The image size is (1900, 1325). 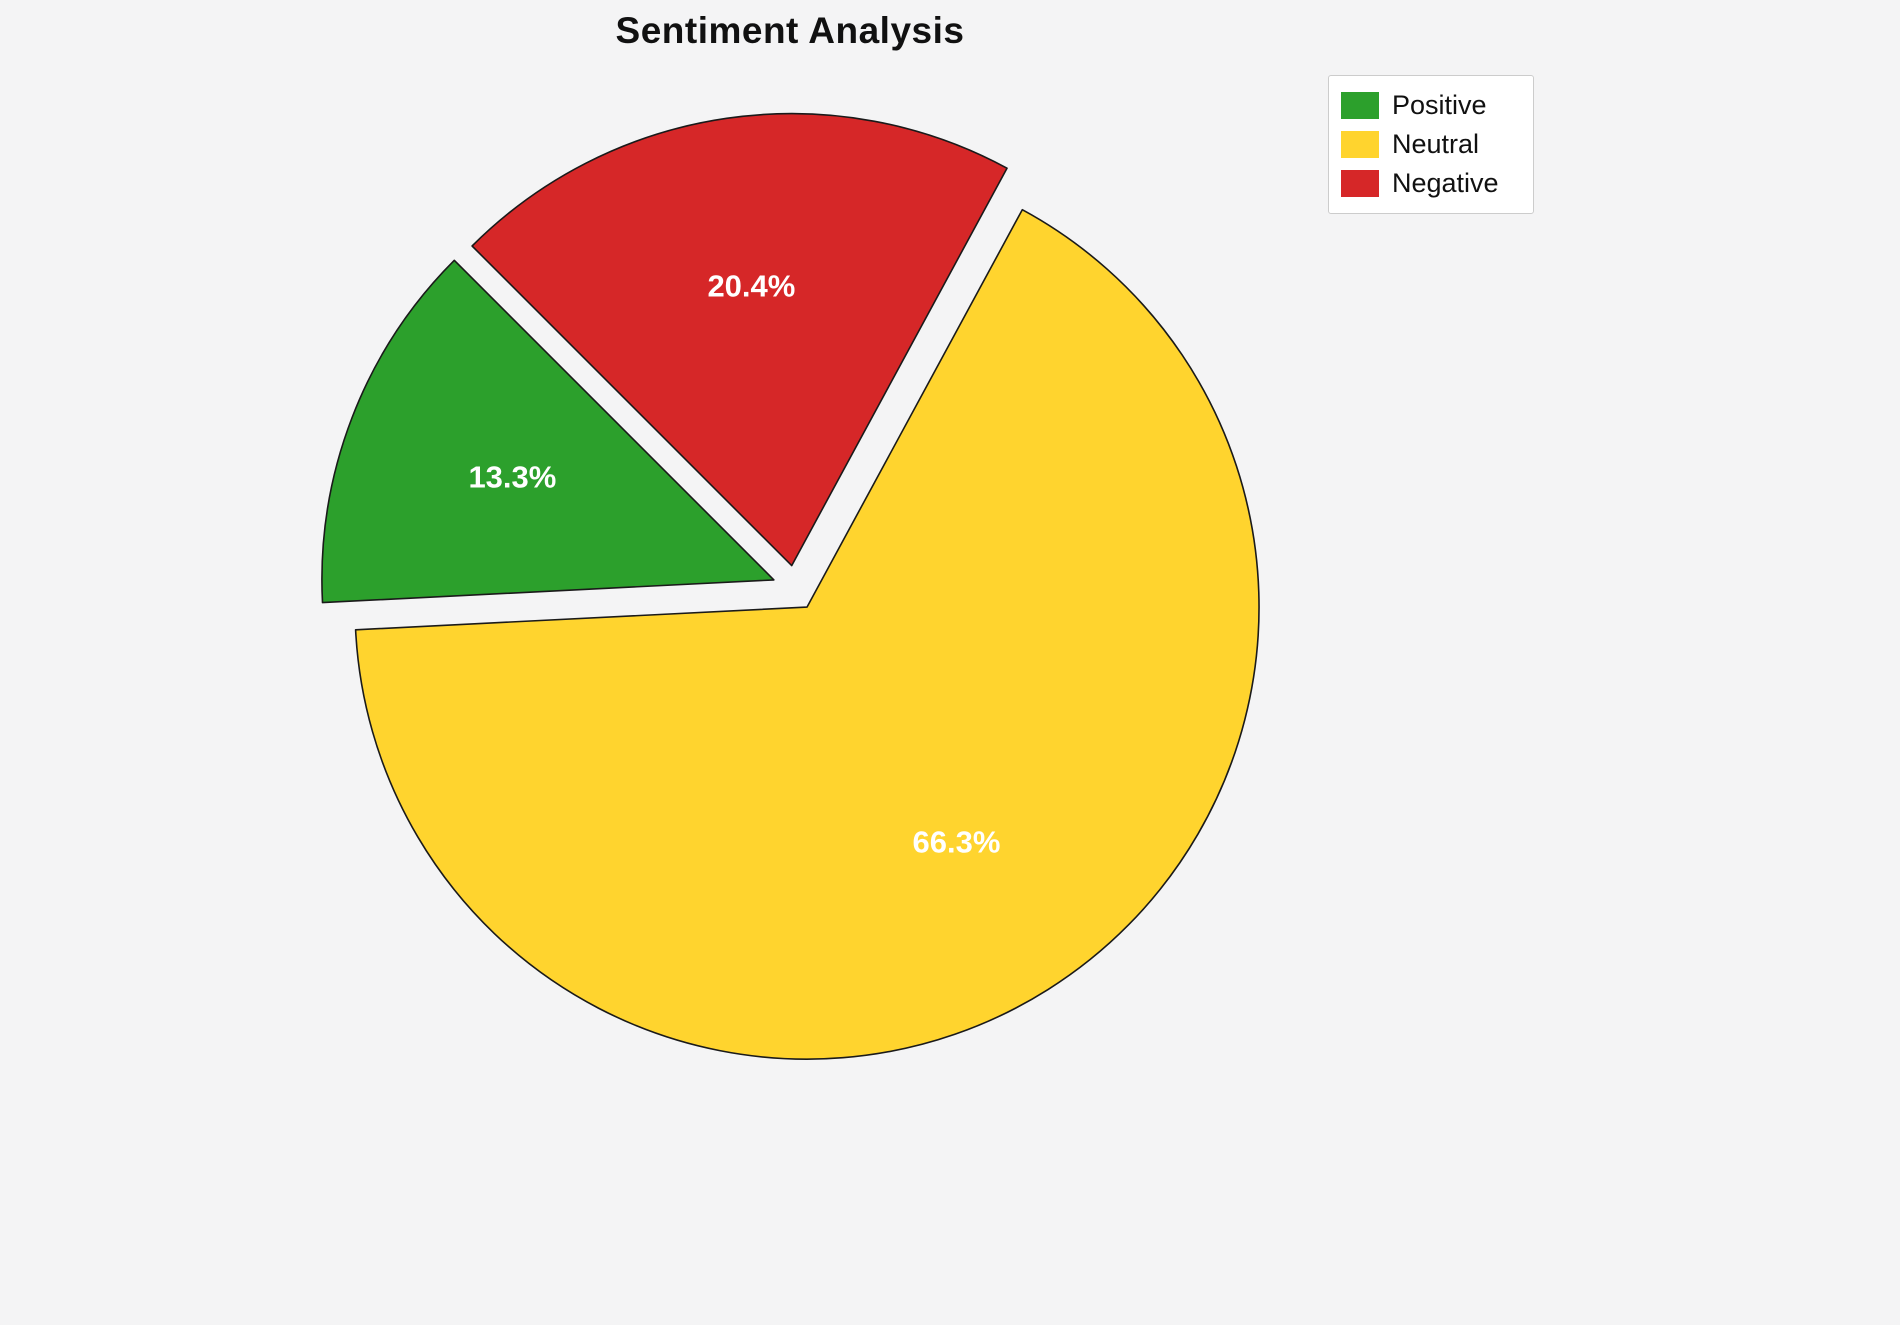 I want to click on percent-label-positive: 13.3%, so click(x=512, y=476).